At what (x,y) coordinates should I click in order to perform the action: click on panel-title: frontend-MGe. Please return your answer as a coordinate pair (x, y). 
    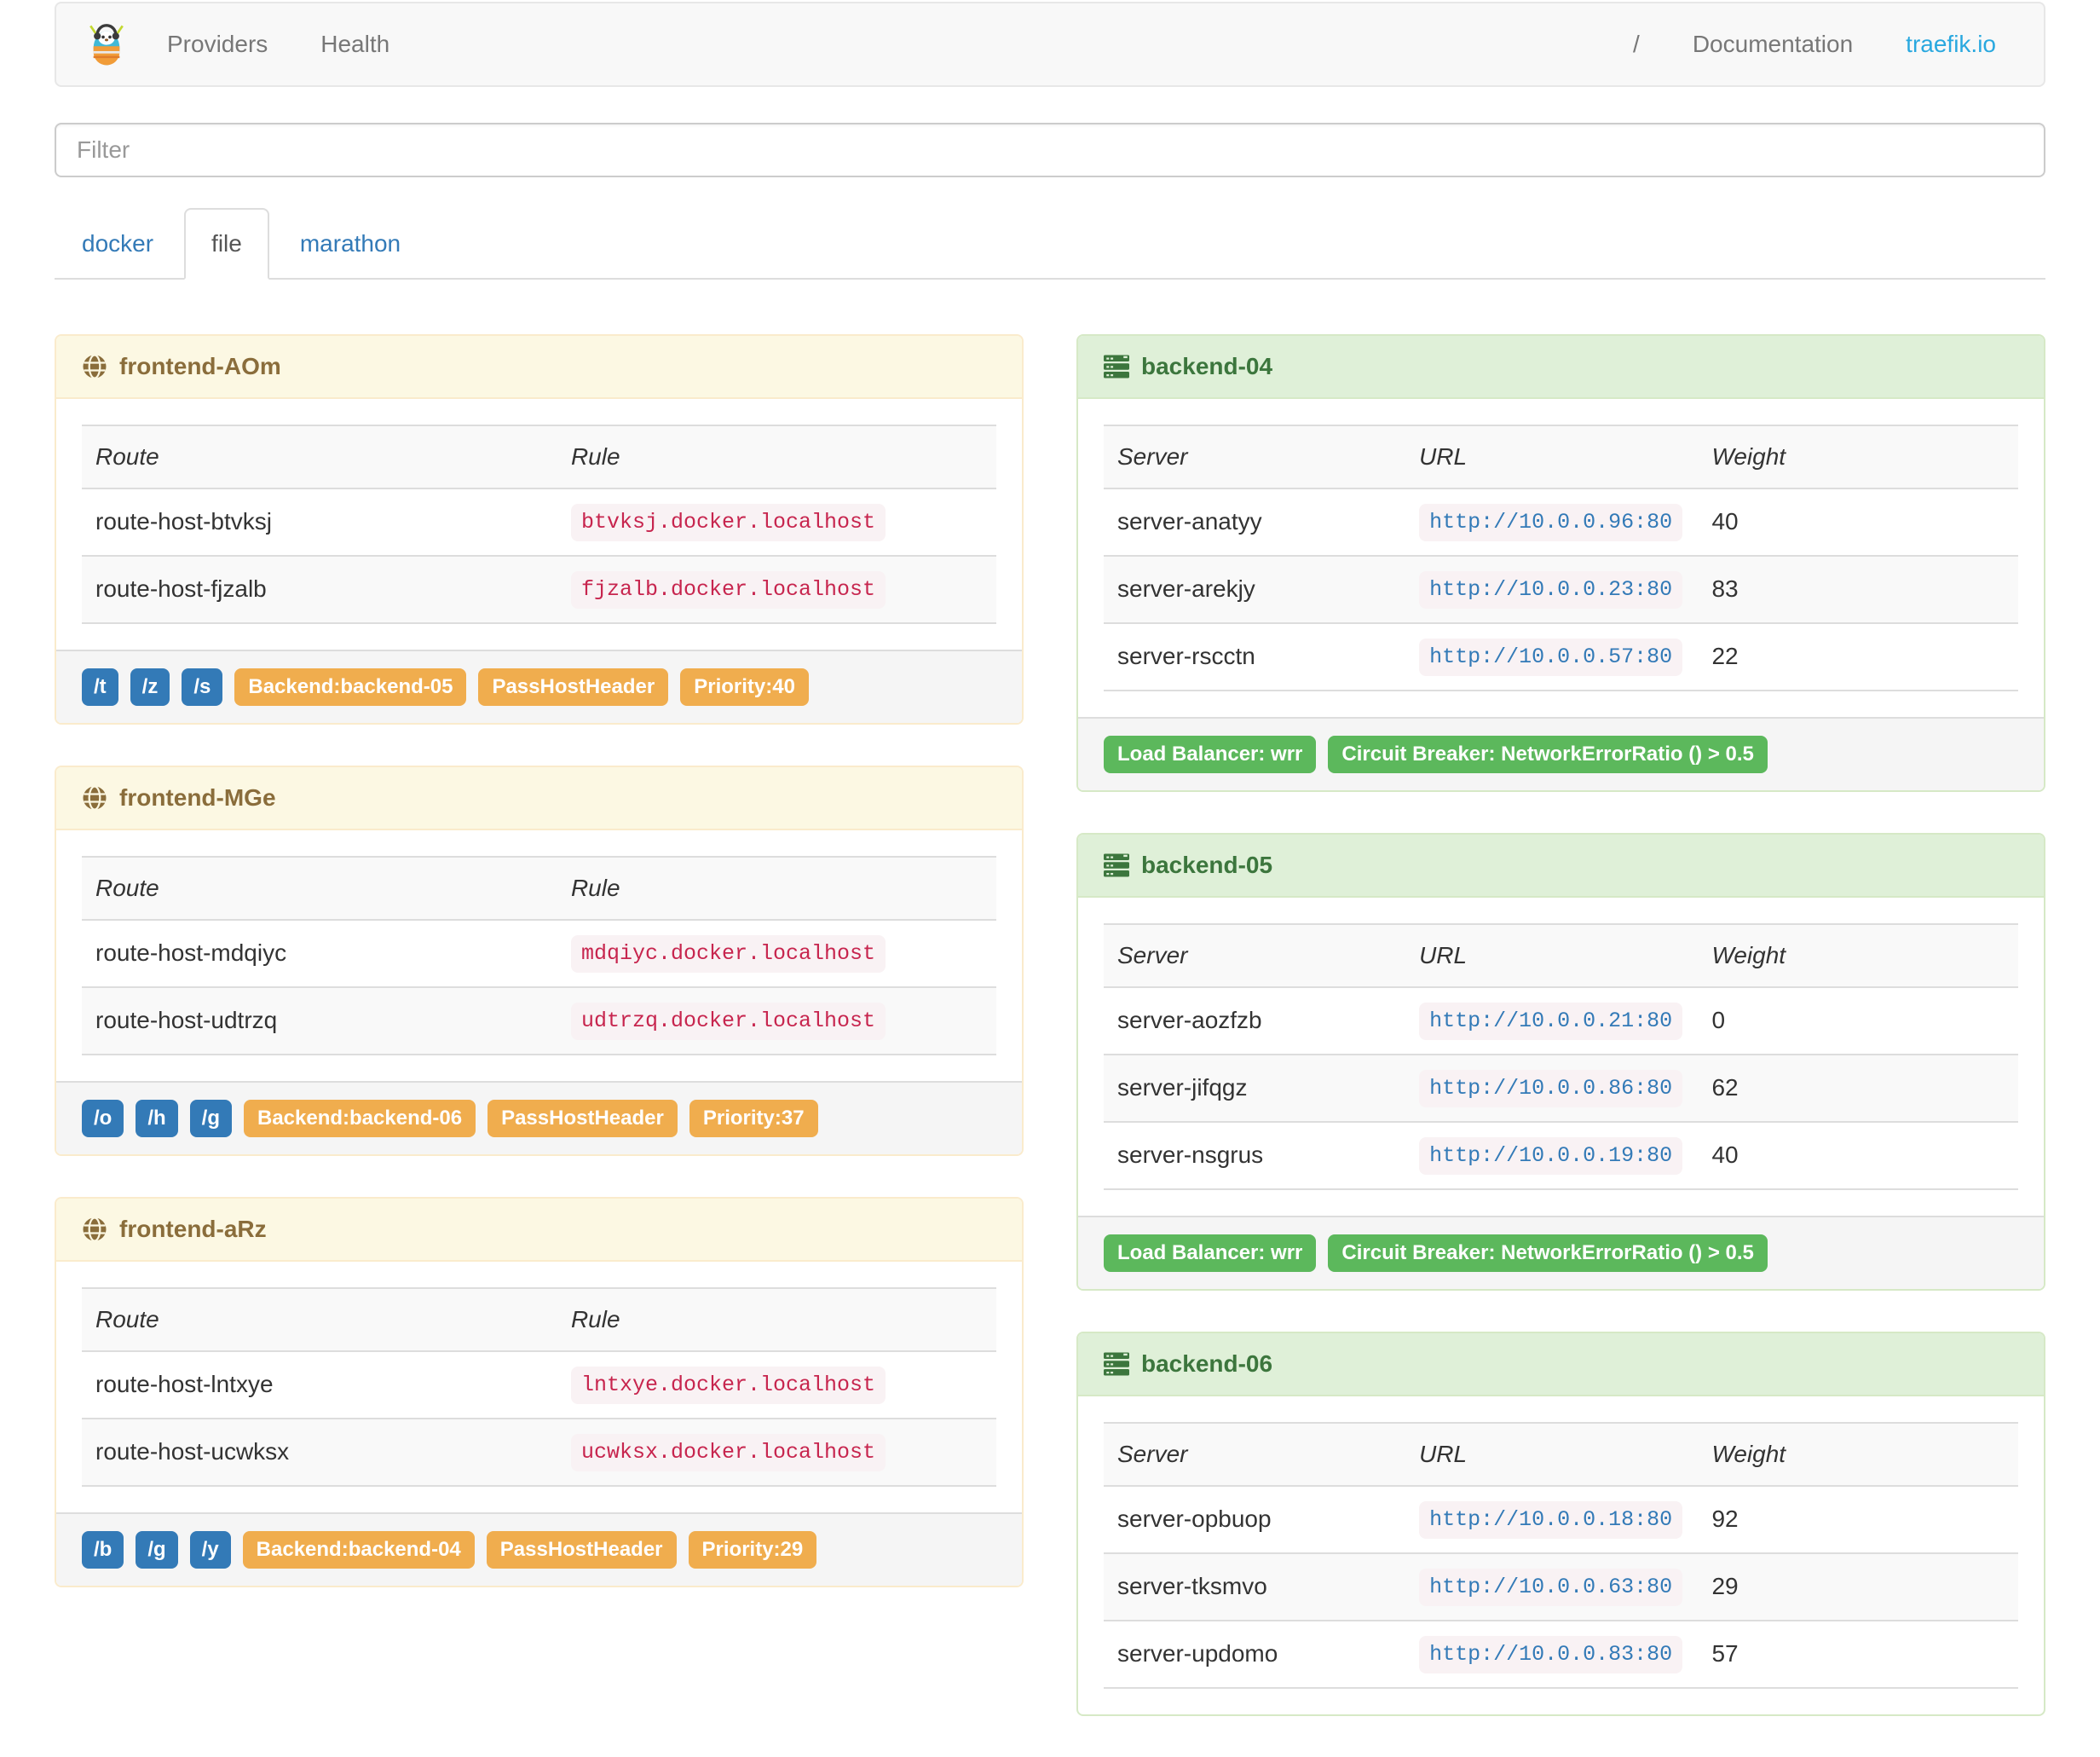
    Looking at the image, I should click on (198, 797).